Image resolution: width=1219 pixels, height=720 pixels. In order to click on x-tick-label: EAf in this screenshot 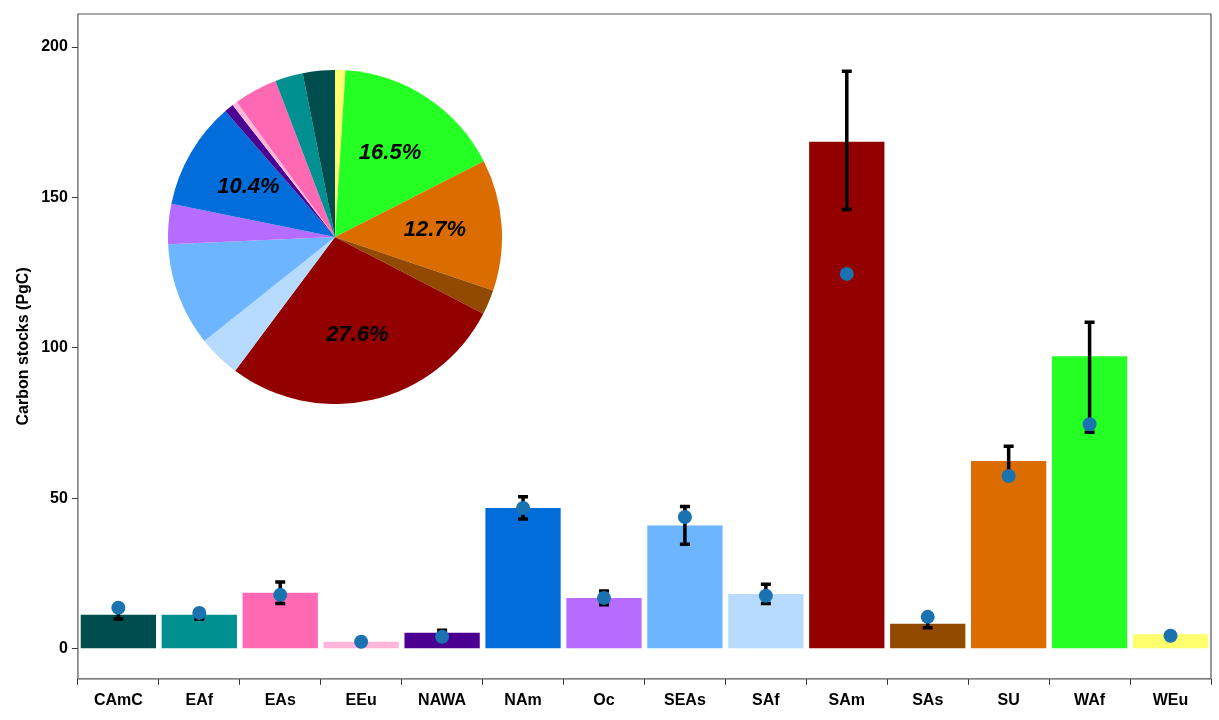, I will do `click(199, 699)`.